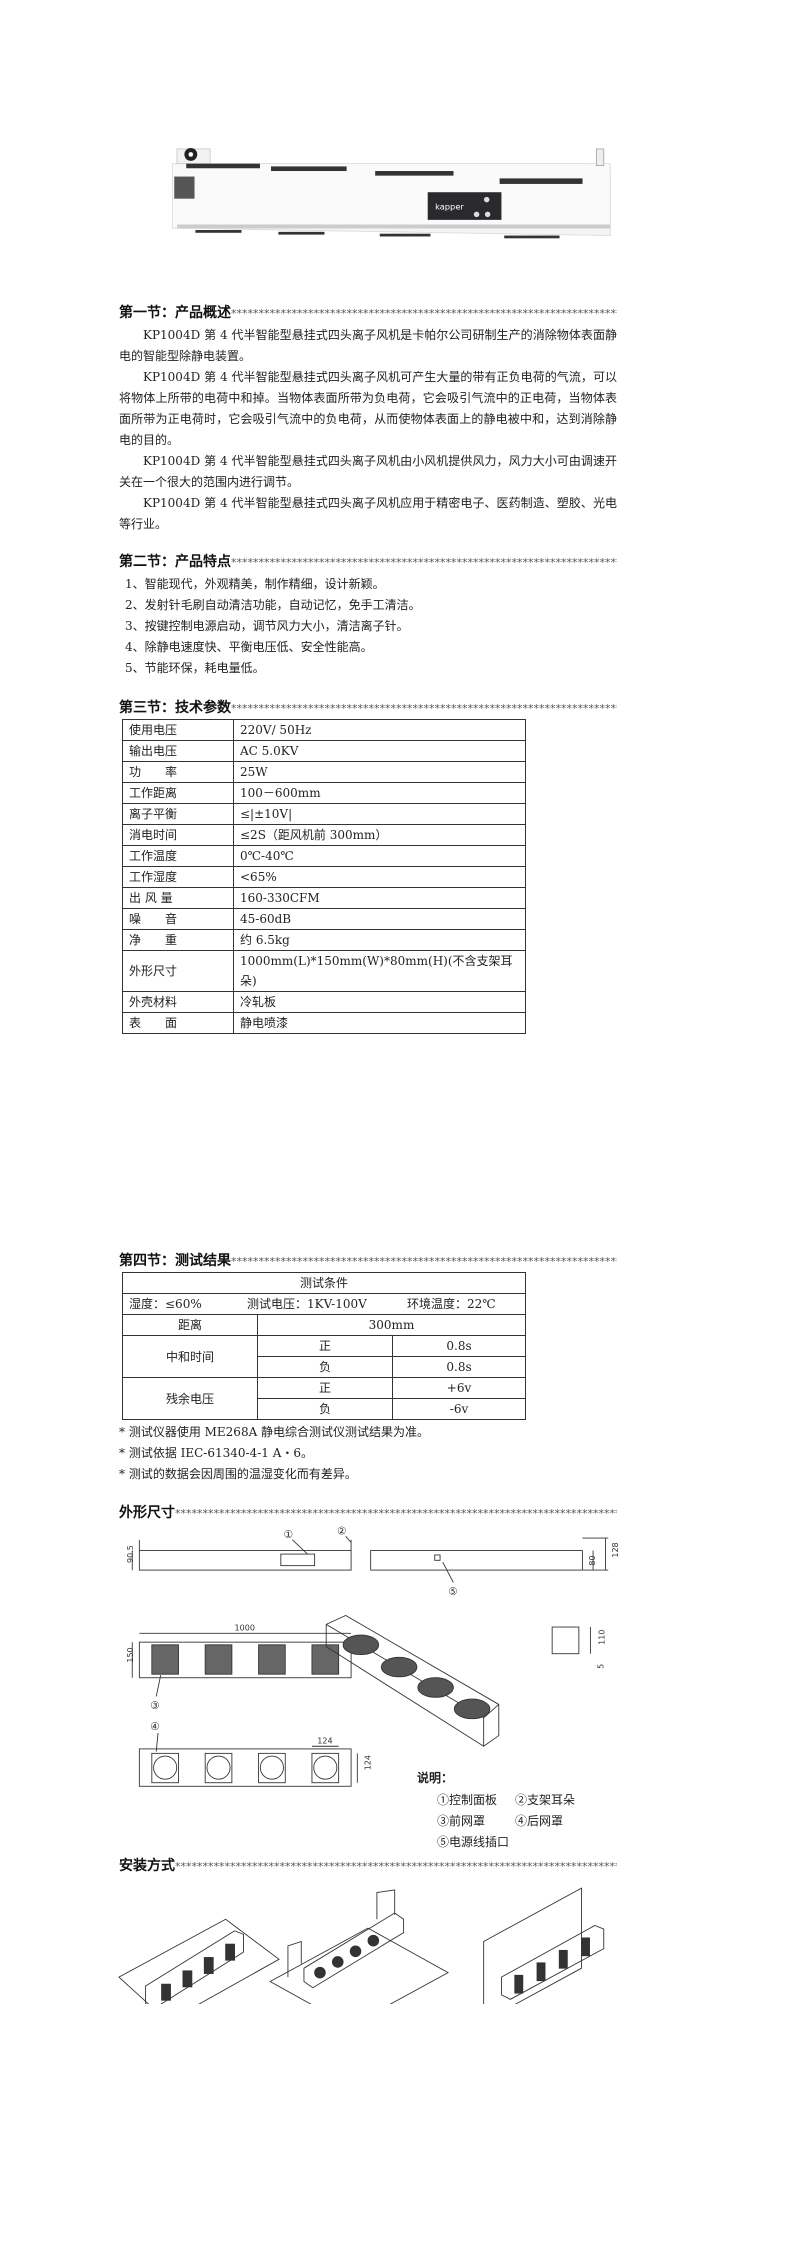 The height and width of the screenshot is (2244, 794). I want to click on spec-label: 净 重, so click(178, 940).